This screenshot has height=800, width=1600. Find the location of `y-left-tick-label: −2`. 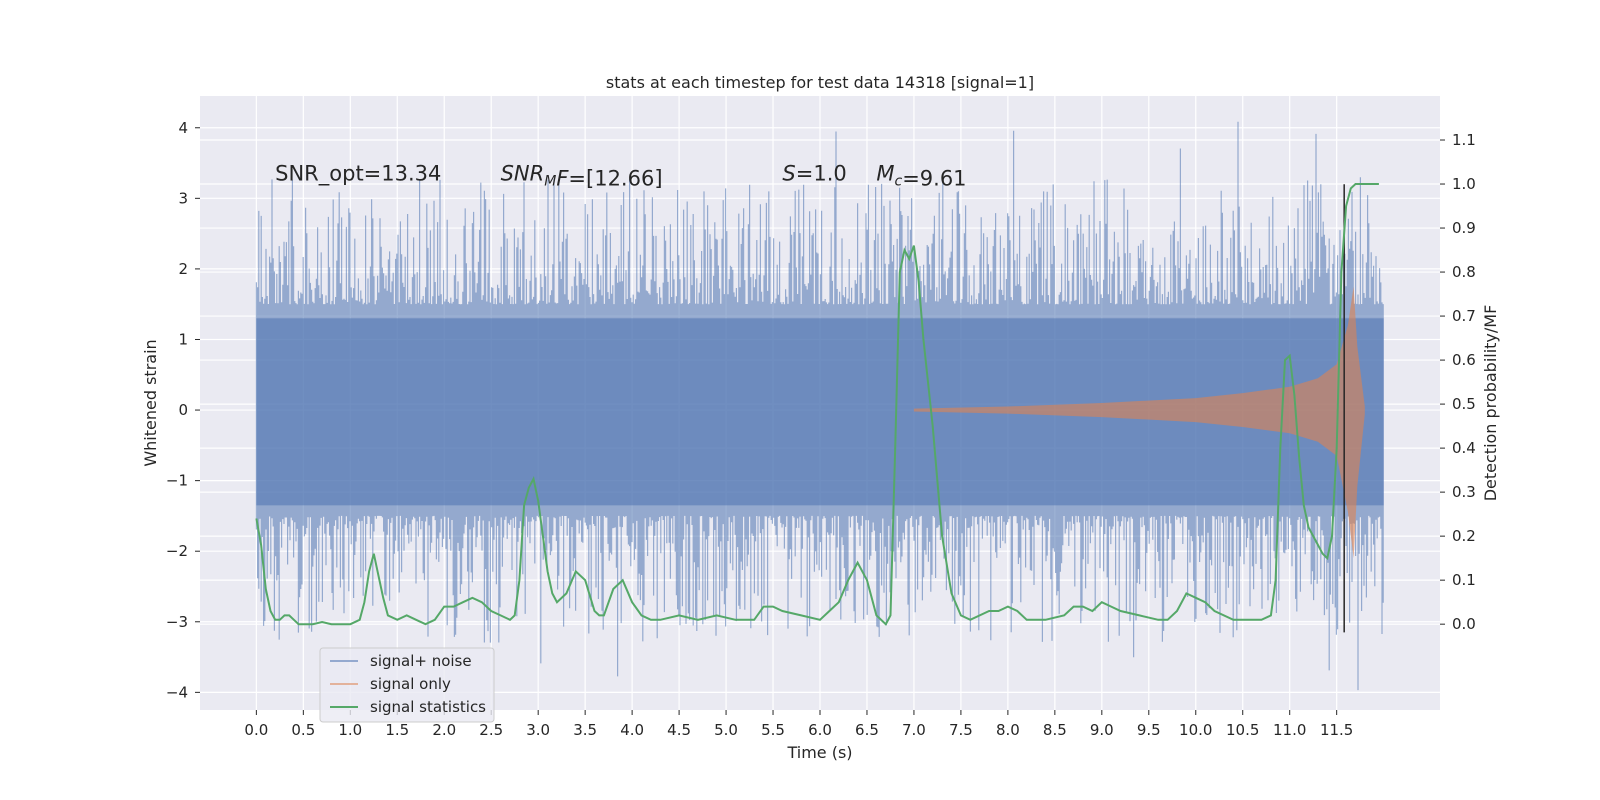

y-left-tick-label: −2 is located at coordinates (177, 551).